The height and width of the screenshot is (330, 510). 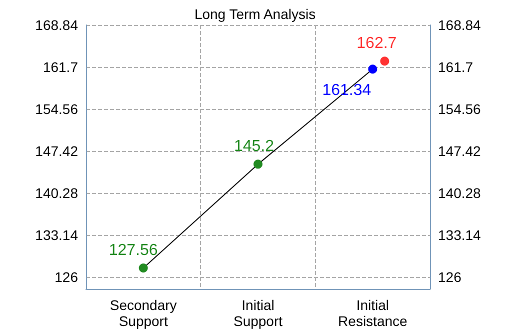 I want to click on chart-title: Long Term Analysis, so click(x=255, y=14).